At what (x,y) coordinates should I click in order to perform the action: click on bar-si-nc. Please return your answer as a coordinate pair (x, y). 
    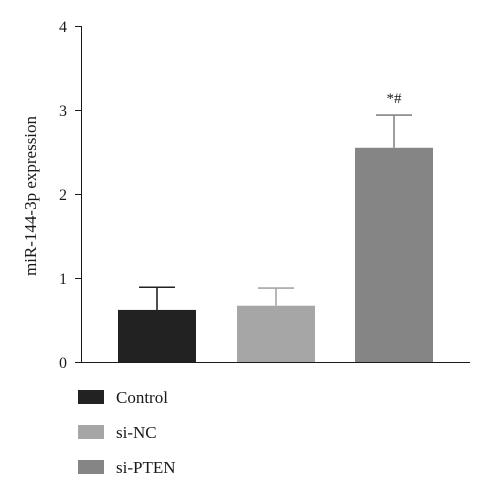
    Looking at the image, I should click on (276, 333).